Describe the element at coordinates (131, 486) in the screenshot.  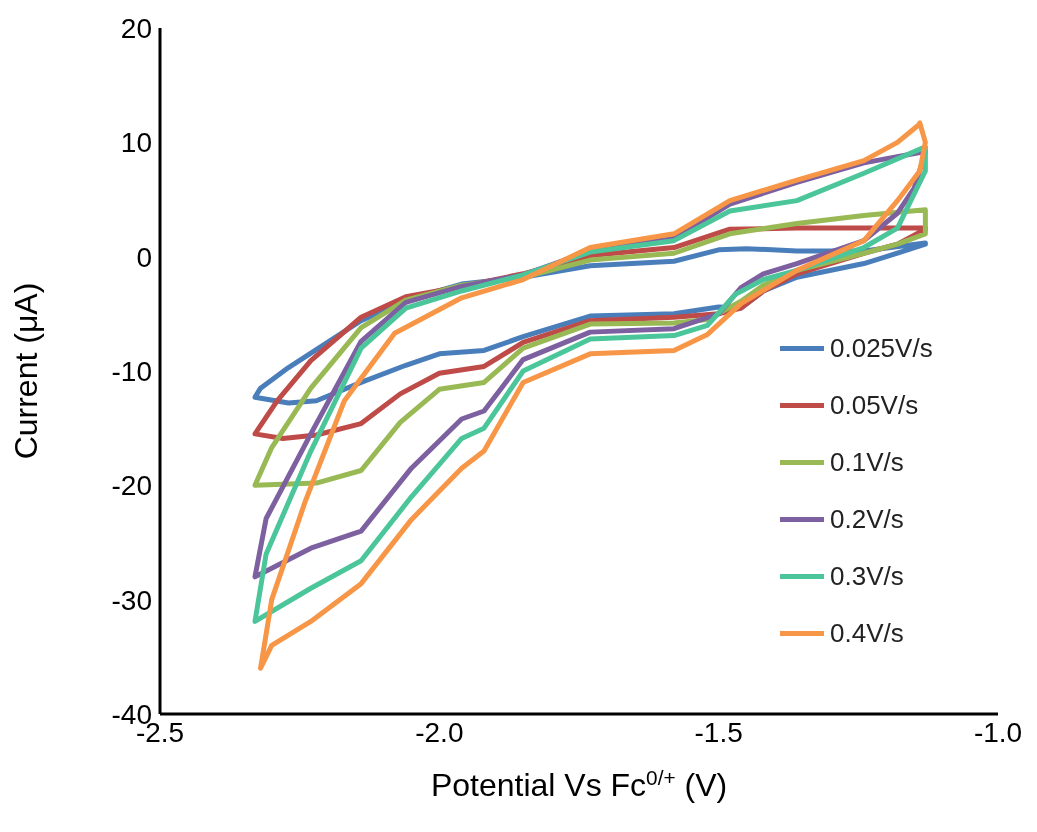
I see `y-tick-label: -20` at that location.